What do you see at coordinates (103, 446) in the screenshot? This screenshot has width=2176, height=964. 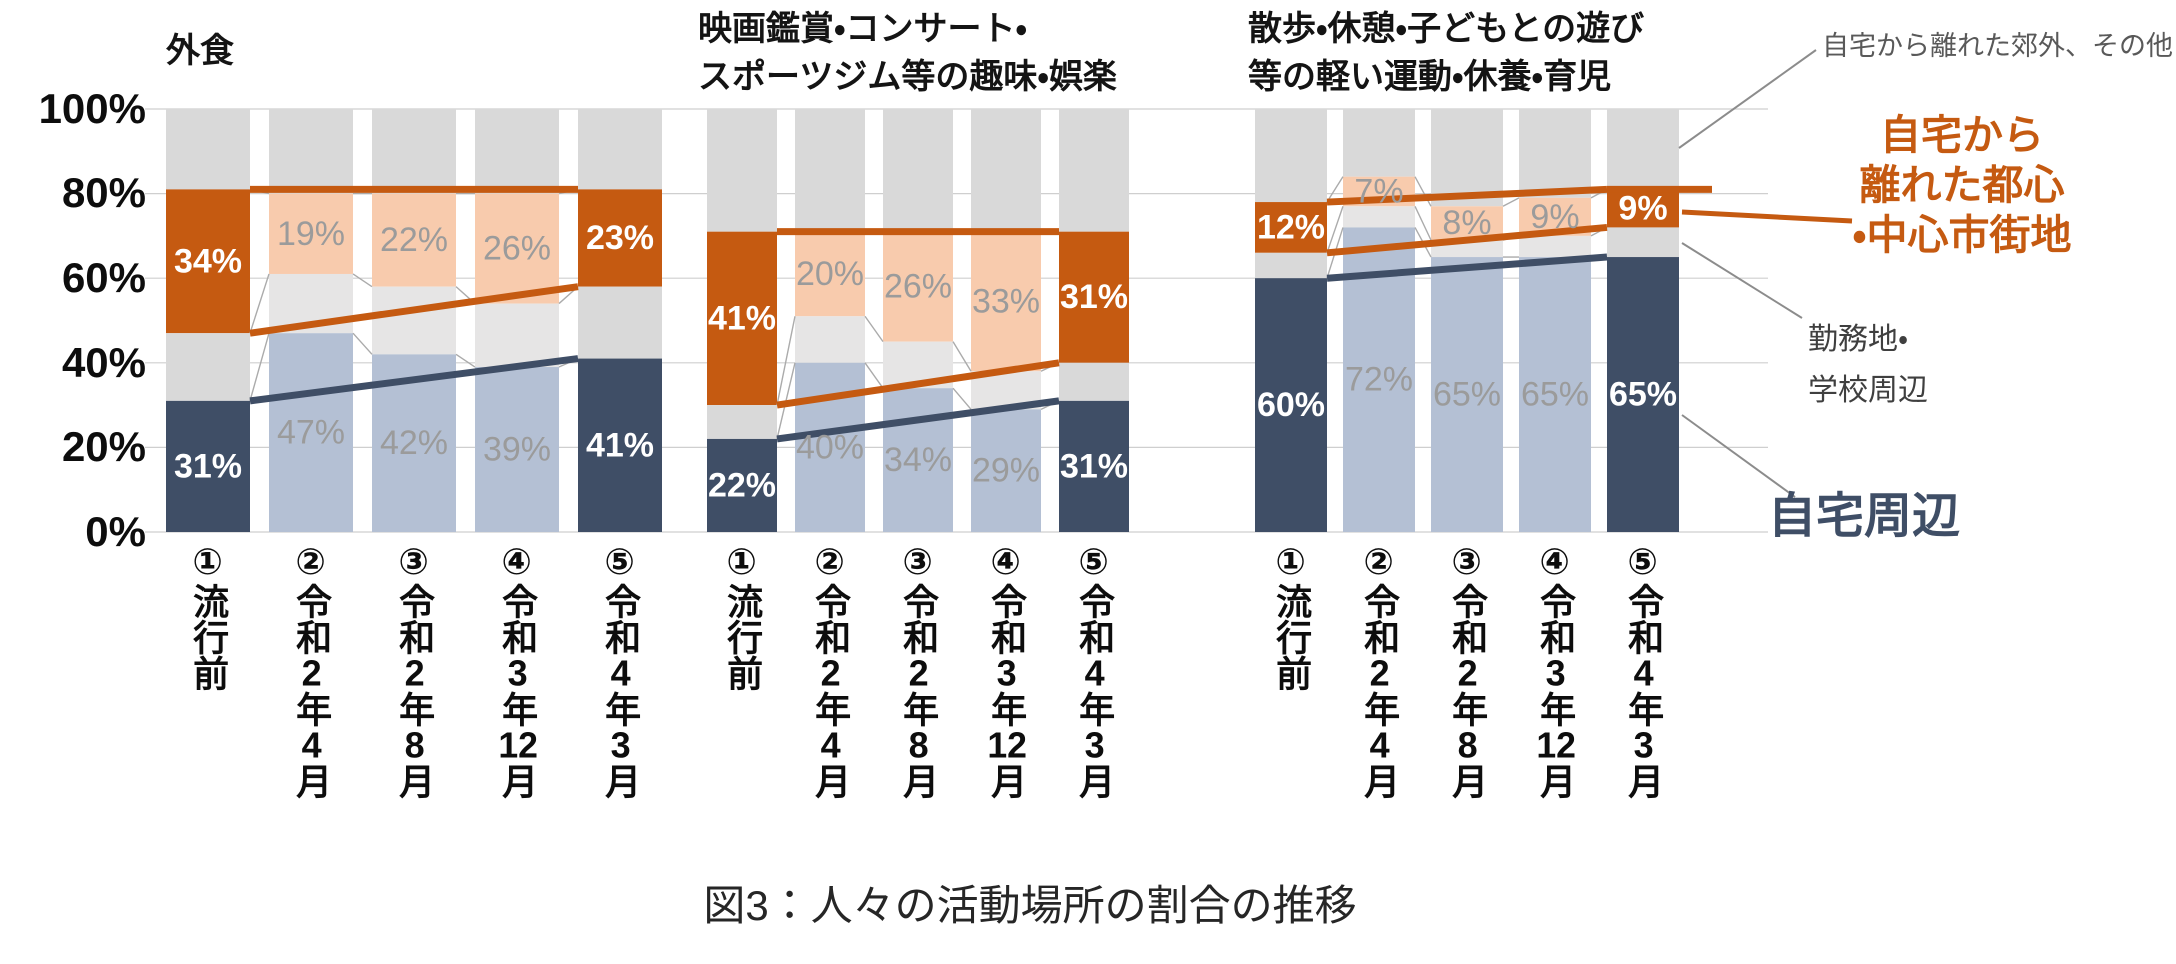 I see `y-axis-tick-20: 20%` at bounding box center [103, 446].